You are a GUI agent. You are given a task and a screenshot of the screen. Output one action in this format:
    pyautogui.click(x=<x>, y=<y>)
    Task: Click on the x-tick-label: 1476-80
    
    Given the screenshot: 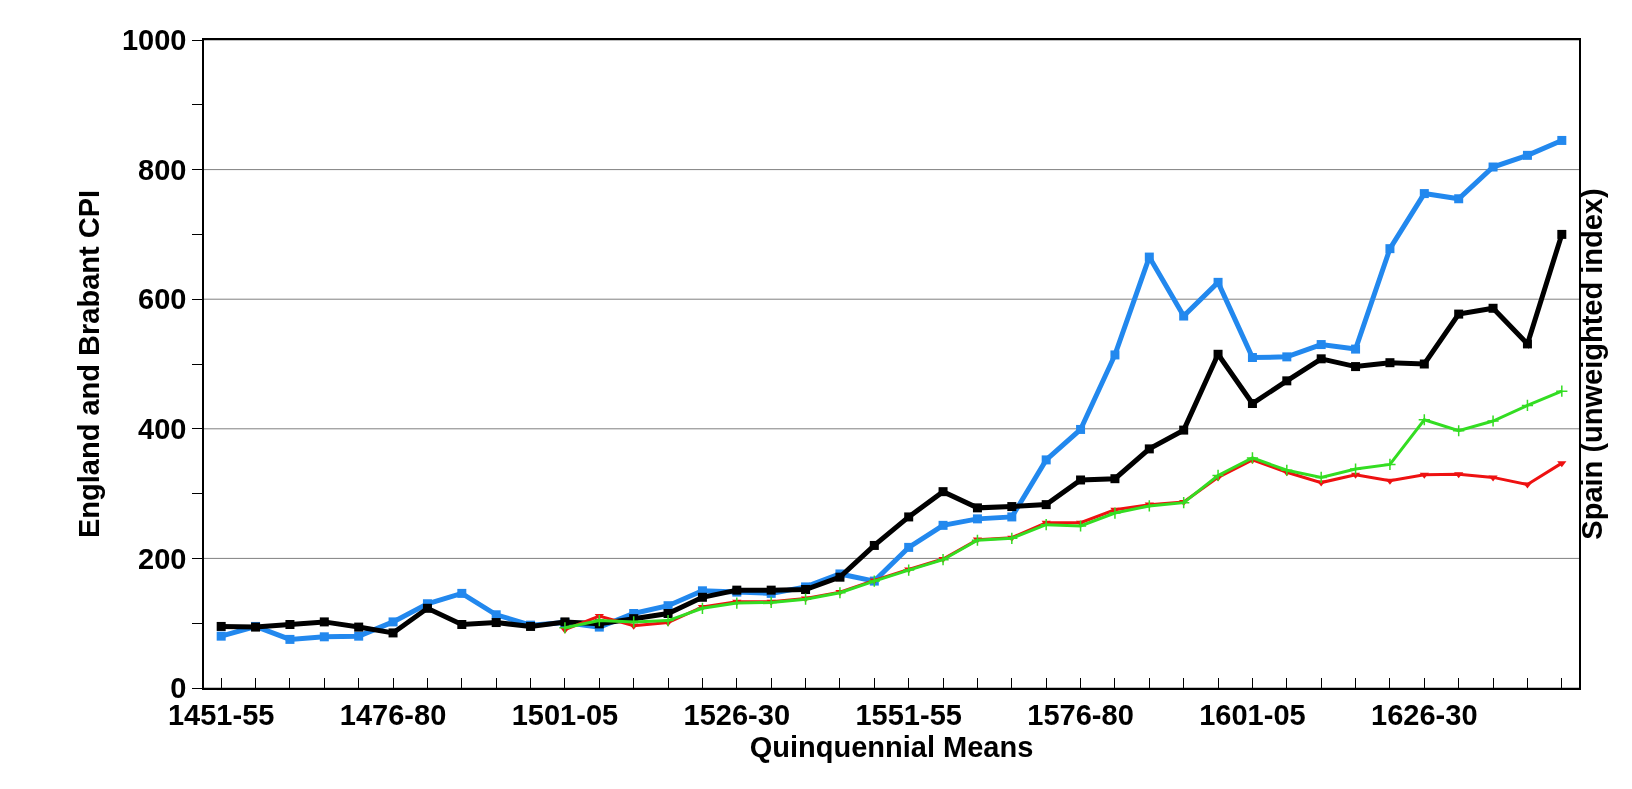 What is the action you would take?
    pyautogui.click(x=393, y=714)
    